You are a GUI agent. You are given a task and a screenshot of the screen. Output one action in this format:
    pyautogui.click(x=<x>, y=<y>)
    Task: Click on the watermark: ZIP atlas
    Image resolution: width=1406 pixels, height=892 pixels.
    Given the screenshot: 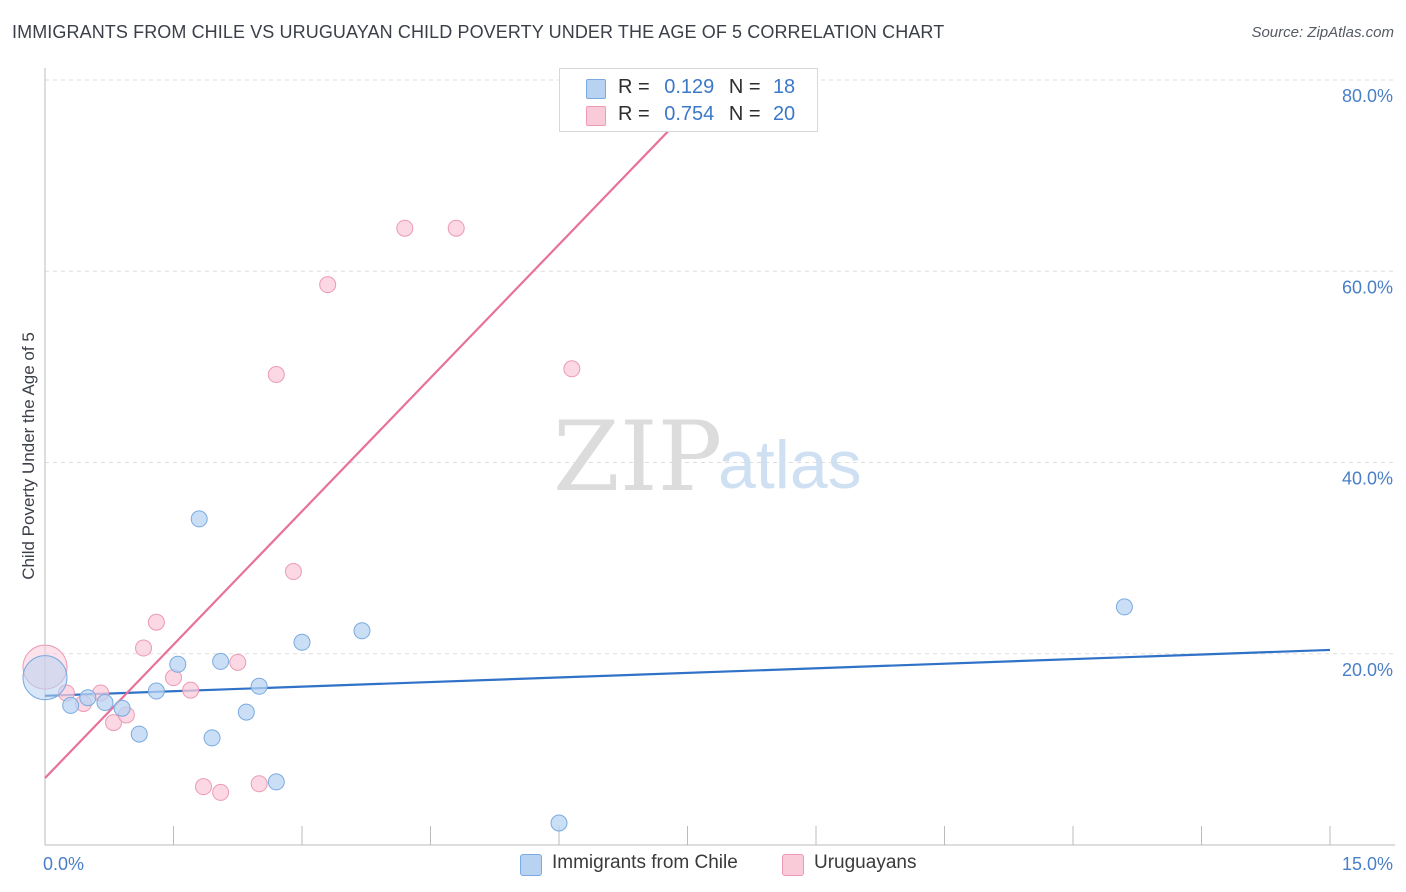 What is the action you would take?
    pyautogui.click(x=707, y=457)
    